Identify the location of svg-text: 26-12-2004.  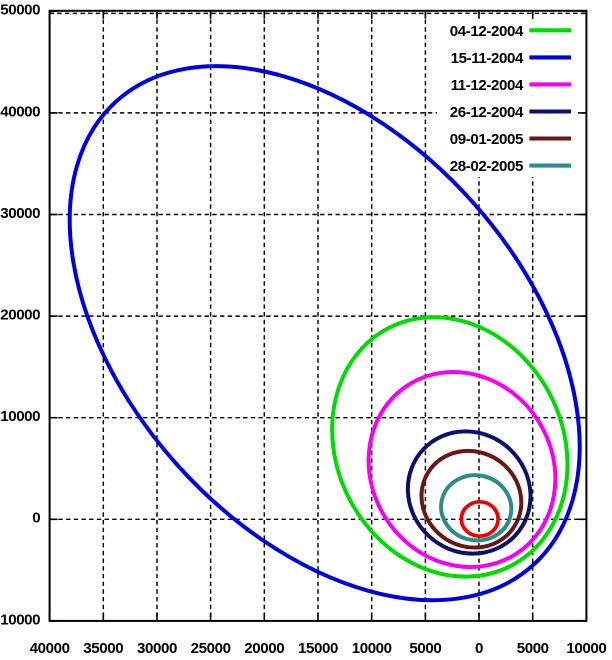
(487, 112).